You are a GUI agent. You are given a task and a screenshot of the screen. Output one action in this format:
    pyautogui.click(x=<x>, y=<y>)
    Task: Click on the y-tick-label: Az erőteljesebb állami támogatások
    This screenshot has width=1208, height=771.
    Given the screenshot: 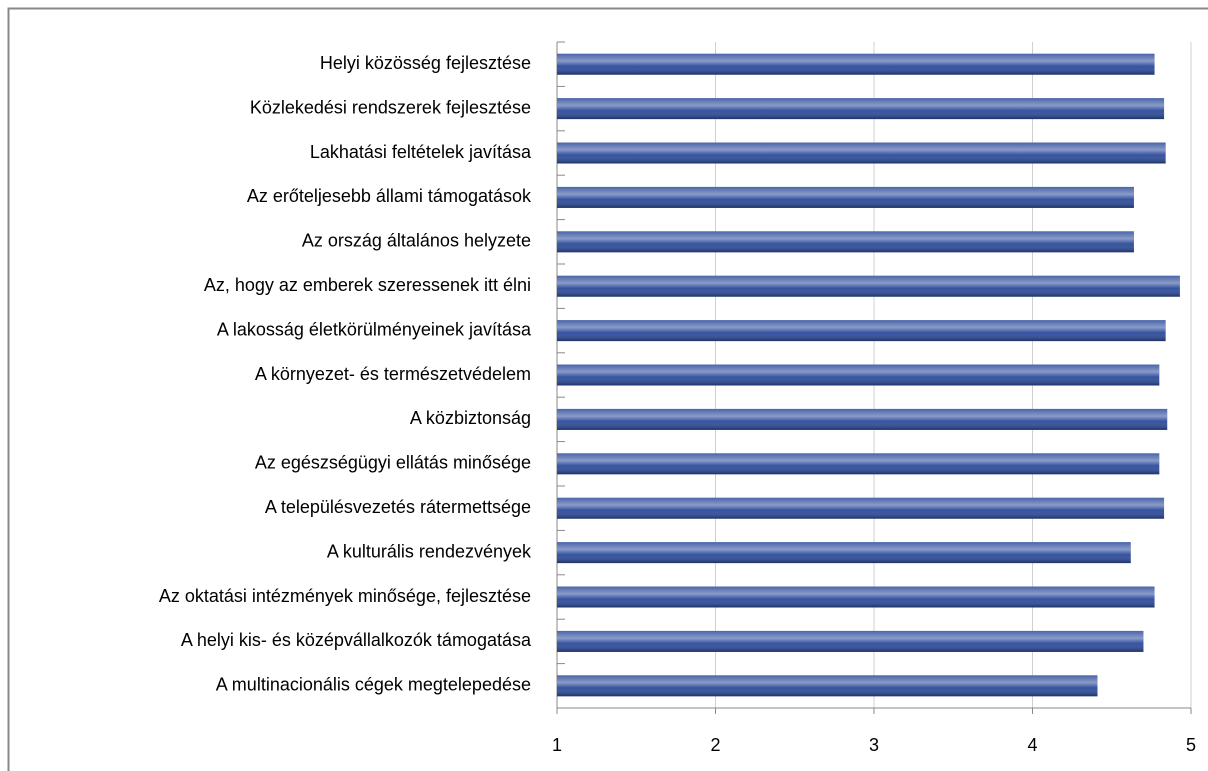 What is the action you would take?
    pyautogui.click(x=389, y=196)
    